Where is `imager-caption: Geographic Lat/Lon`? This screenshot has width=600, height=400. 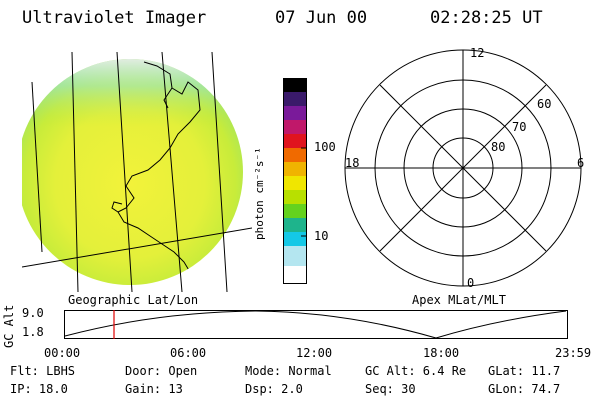 imager-caption: Geographic Lat/Lon is located at coordinates (133, 300).